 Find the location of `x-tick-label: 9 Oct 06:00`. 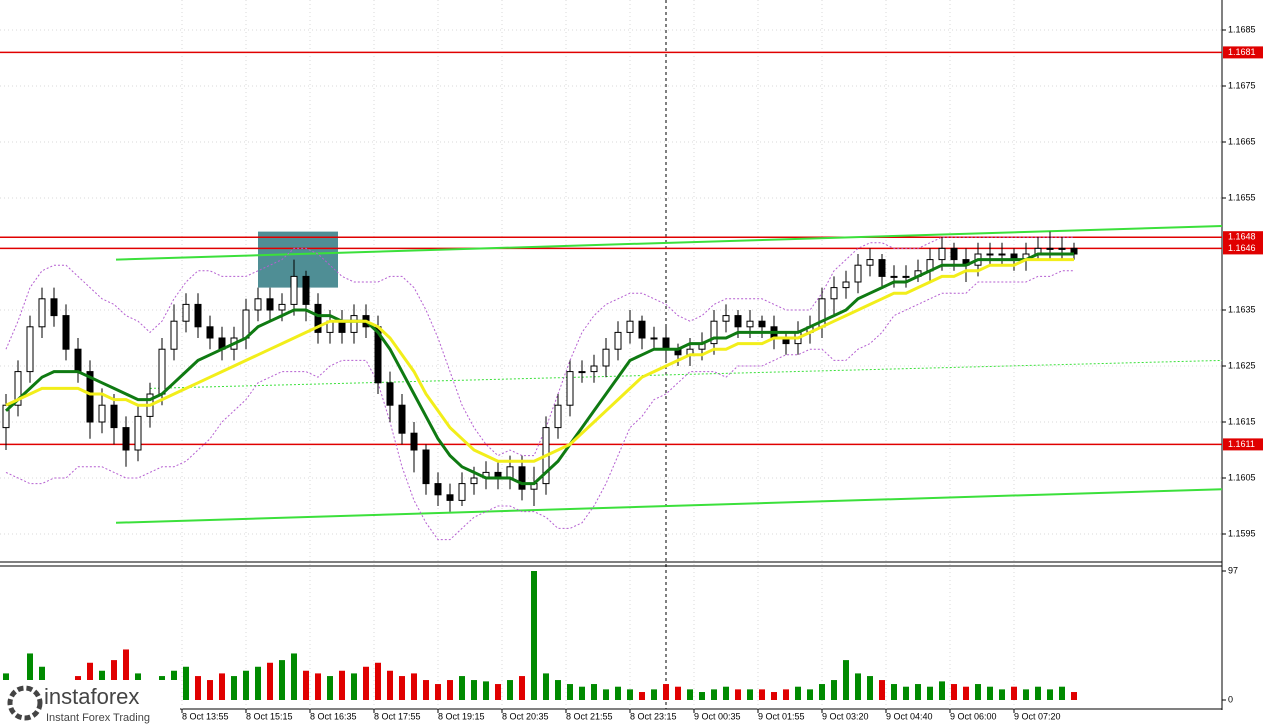

x-tick-label: 9 Oct 06:00 is located at coordinates (973, 716).